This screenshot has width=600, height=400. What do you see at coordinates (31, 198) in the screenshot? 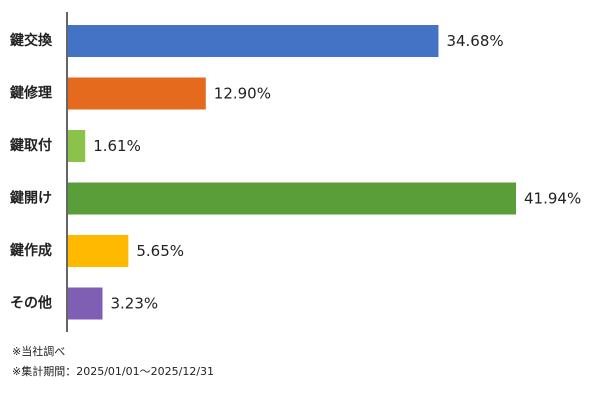
I see `category-label: 鍵開け` at bounding box center [31, 198].